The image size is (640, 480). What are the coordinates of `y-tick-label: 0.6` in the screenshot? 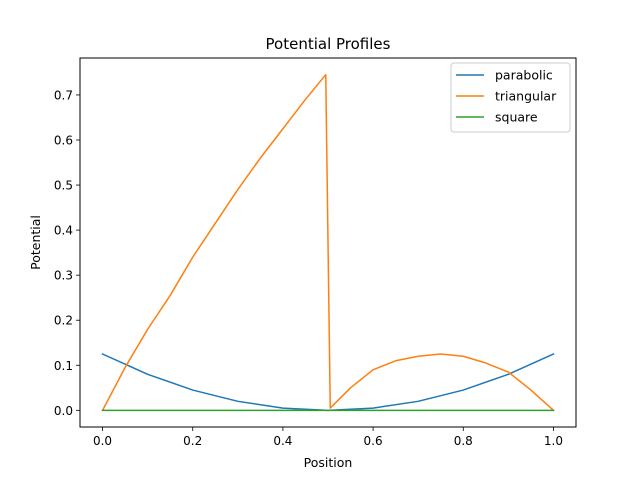 It's located at (63, 141).